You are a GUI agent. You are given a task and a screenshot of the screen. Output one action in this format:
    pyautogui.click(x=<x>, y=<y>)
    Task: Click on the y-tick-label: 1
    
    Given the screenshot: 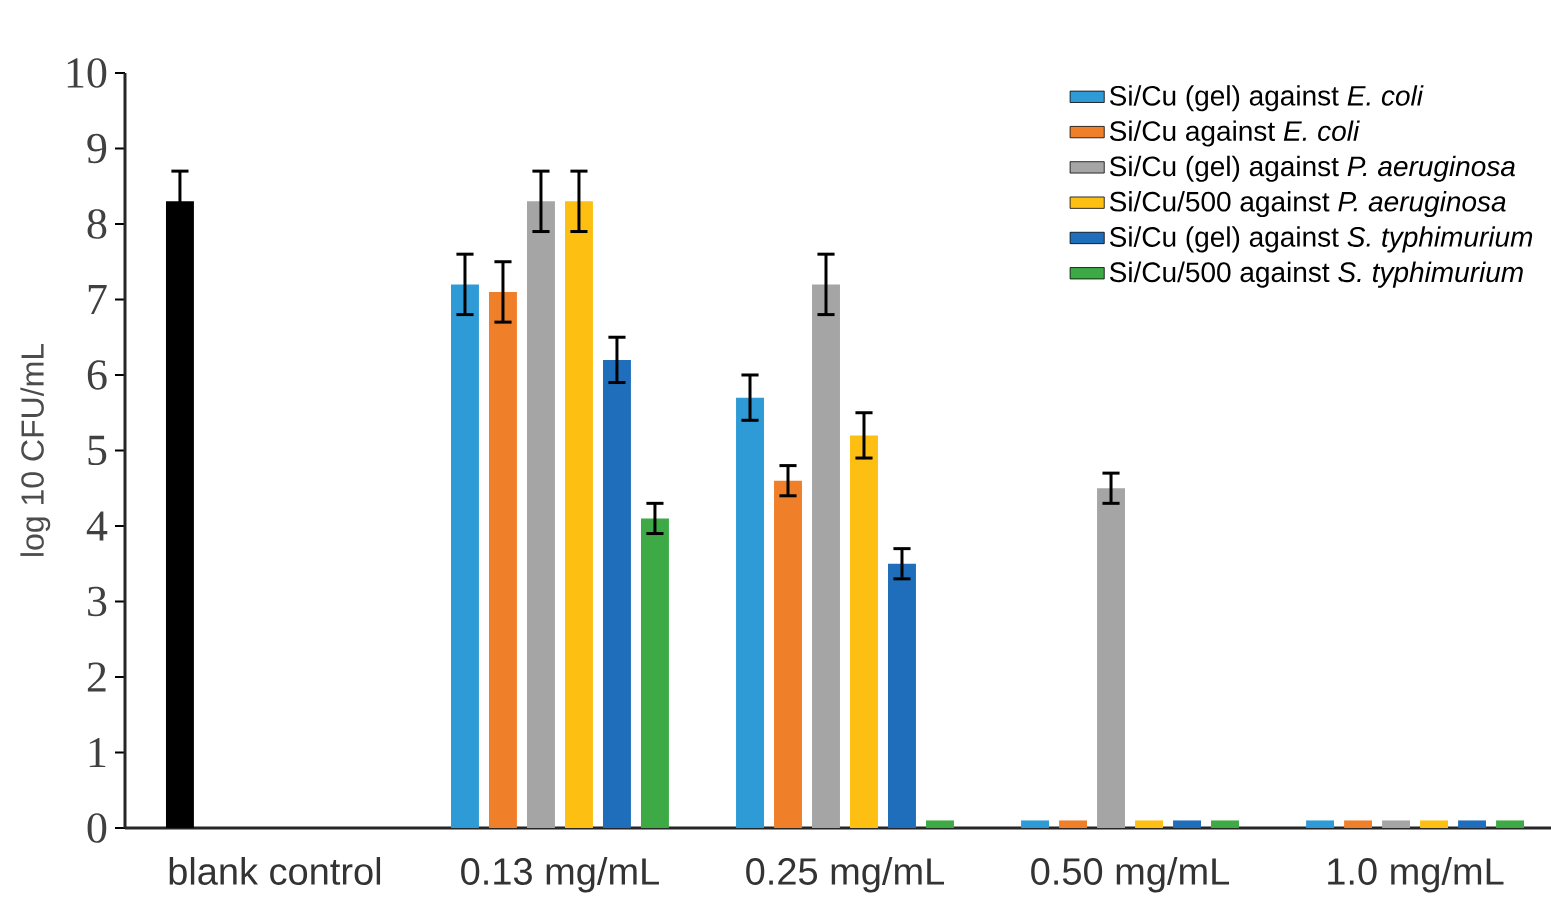 What is the action you would take?
    pyautogui.click(x=97, y=752)
    